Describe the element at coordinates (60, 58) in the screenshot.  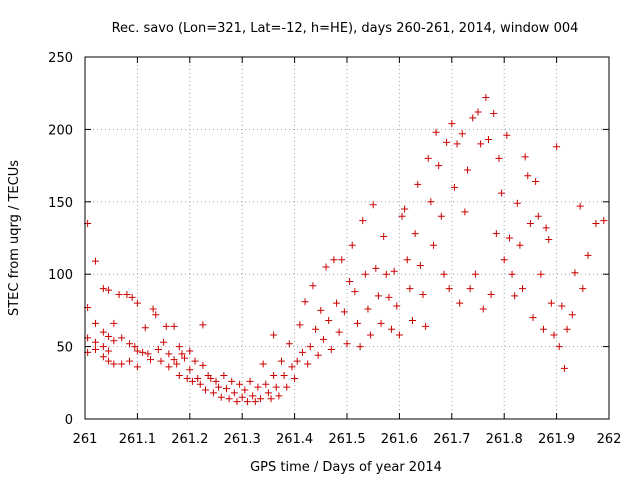
I see `y-tick-label: 250` at that location.